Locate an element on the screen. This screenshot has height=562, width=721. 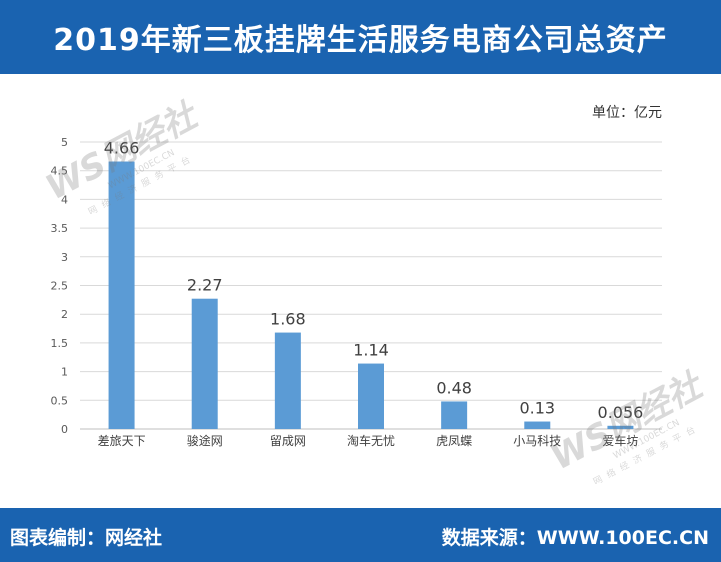
y-tick-label: 0.5 is located at coordinates (60, 400).